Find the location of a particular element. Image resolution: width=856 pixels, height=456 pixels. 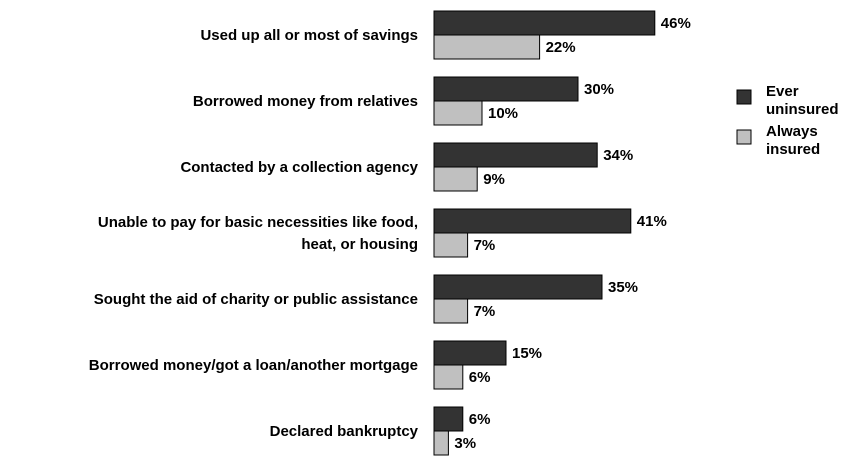

data-label: 10% is located at coordinates (503, 113).